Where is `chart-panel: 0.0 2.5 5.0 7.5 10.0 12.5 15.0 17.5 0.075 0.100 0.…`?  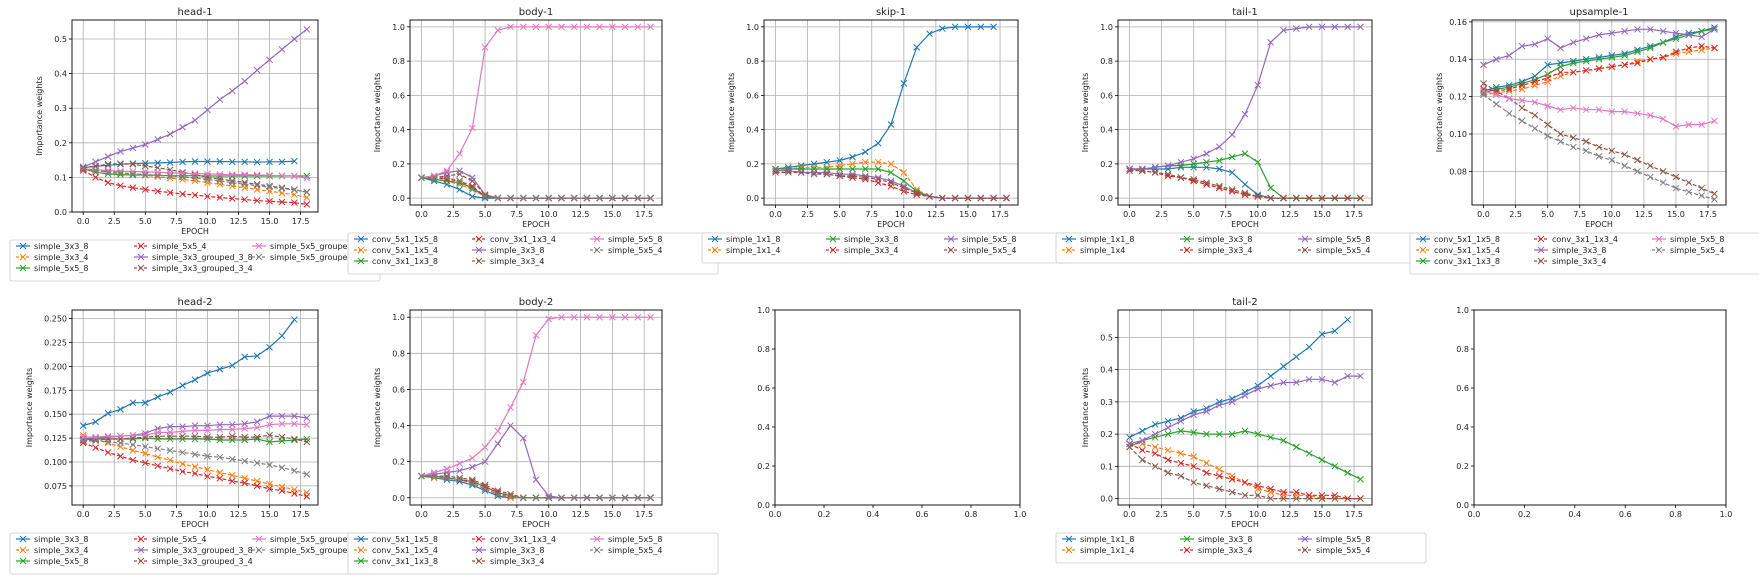
chart-panel: 0.0 2.5 5.0 7.5 10.0 12.5 15.0 17.5 0.075 0.100 0.… is located at coordinates (195, 436).